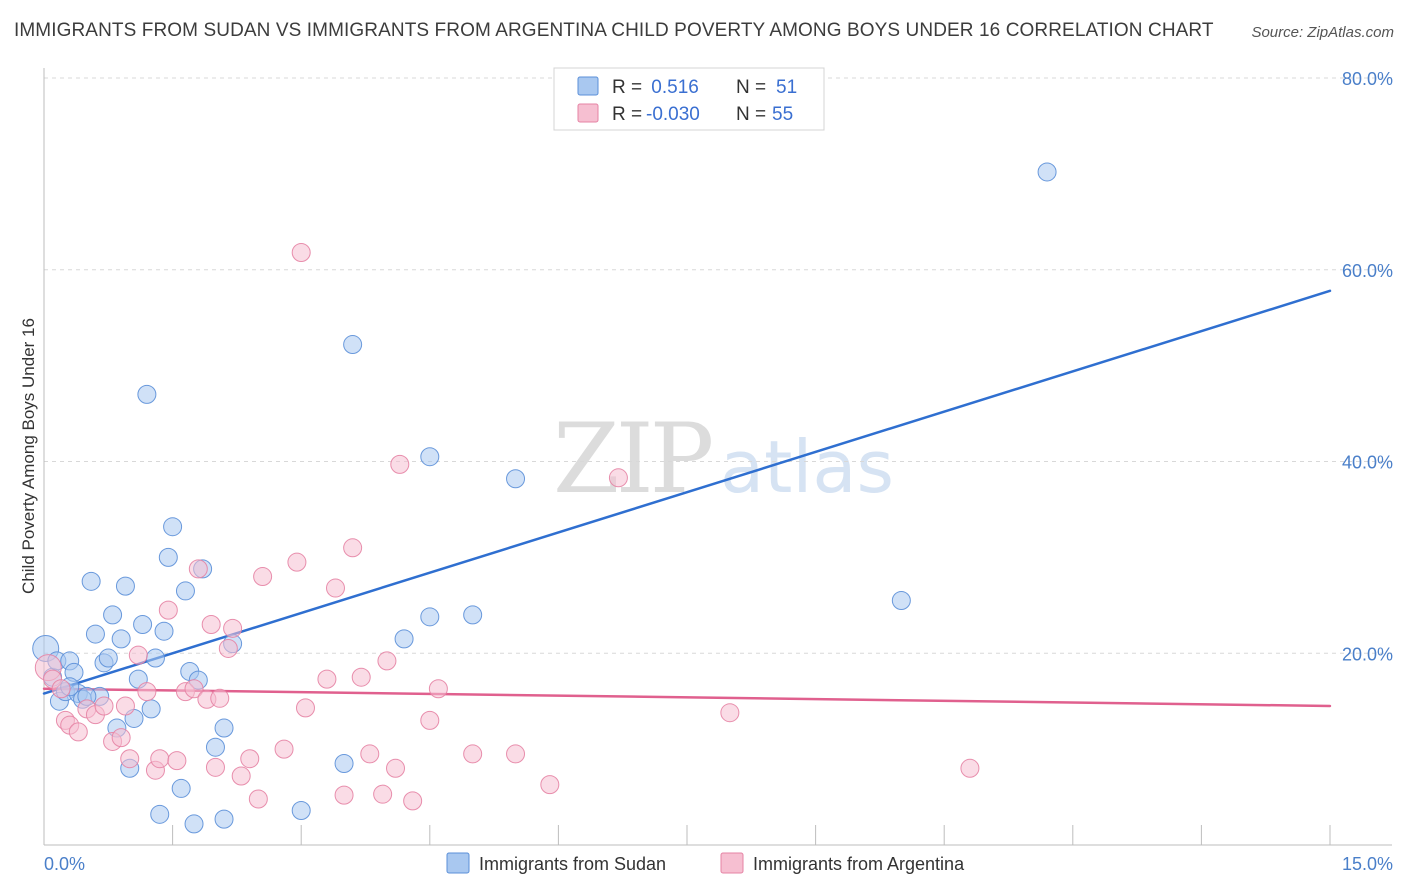 The width and height of the screenshot is (1406, 892). Describe the element at coordinates (687, 697) in the screenshot. I see `trend-line-argentina` at that location.